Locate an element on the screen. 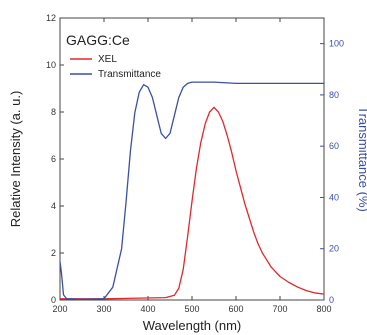 The image size is (367, 335). y-tick-label: 12 is located at coordinates (51, 18).